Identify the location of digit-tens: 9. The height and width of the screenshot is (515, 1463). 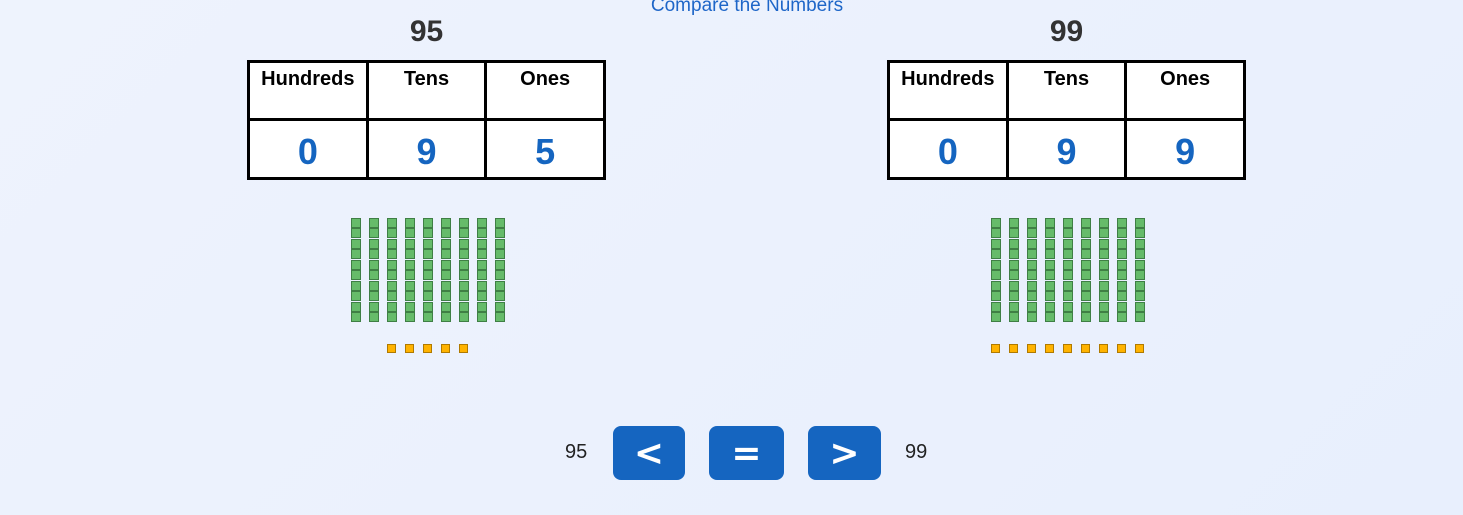
(426, 149).